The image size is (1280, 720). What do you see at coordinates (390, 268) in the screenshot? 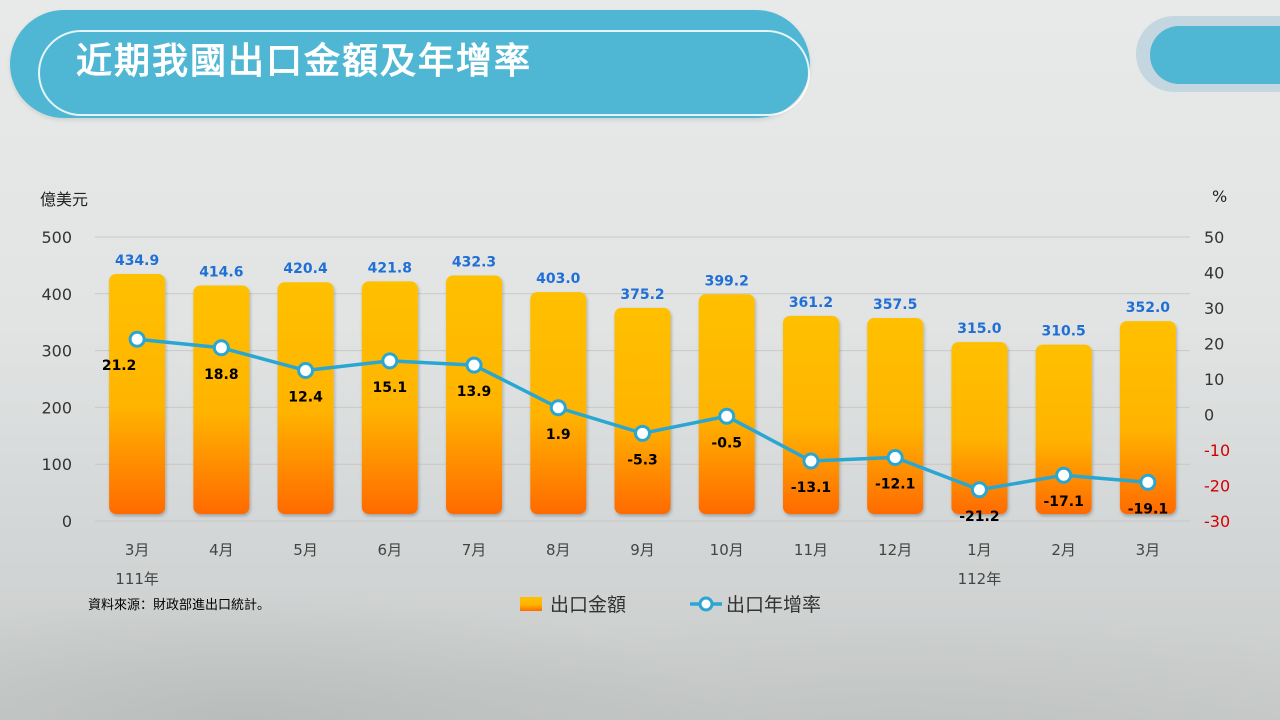
I see `bar-value-label: 421.8` at bounding box center [390, 268].